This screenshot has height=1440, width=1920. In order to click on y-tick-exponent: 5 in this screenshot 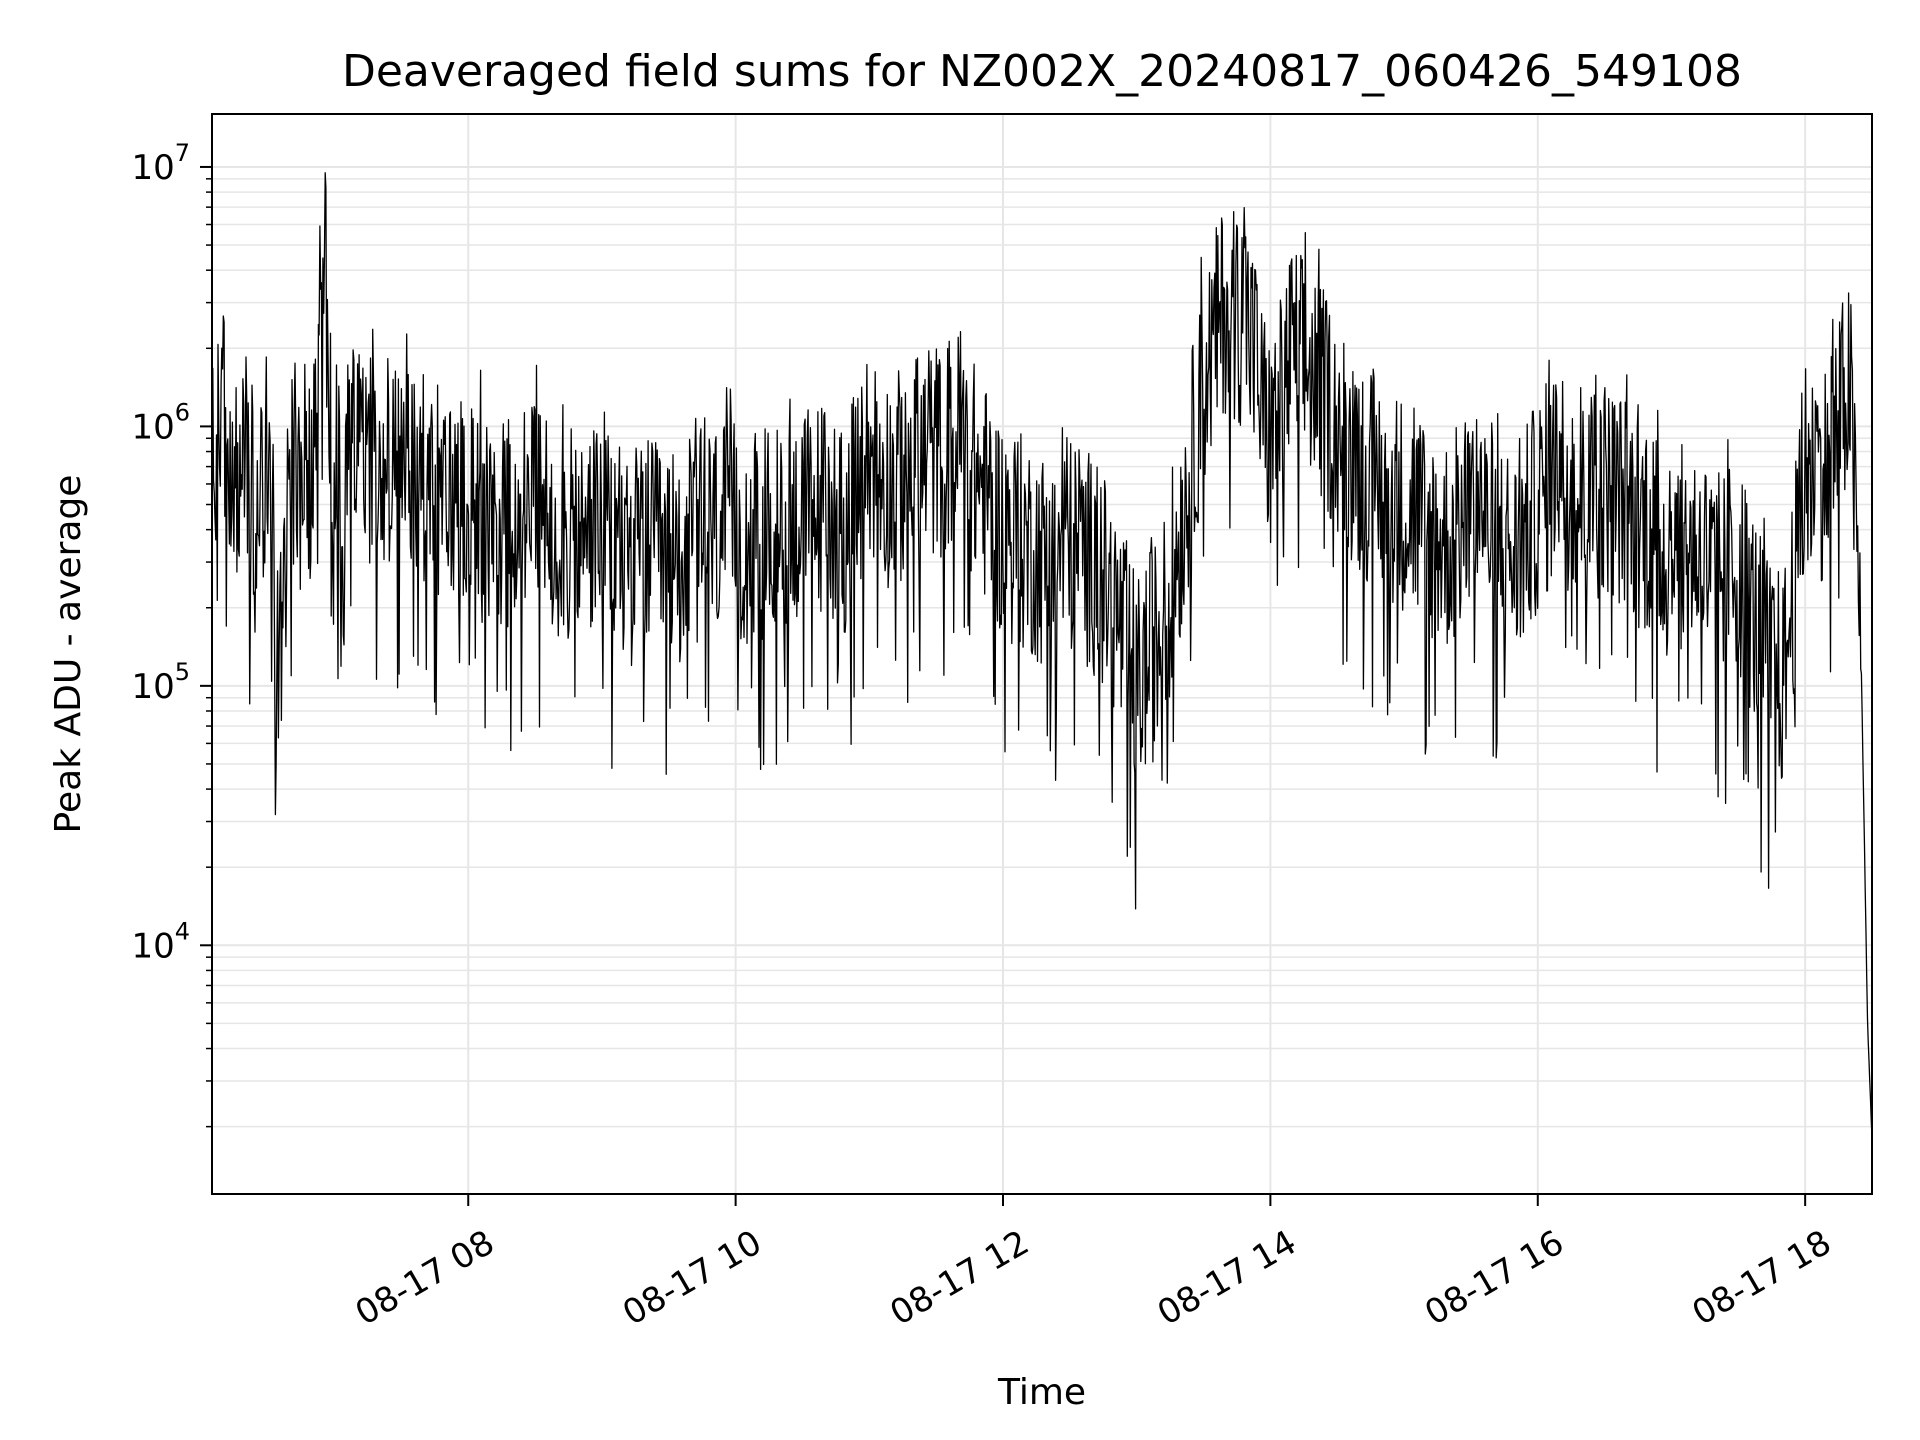, I will do `click(182, 672)`.